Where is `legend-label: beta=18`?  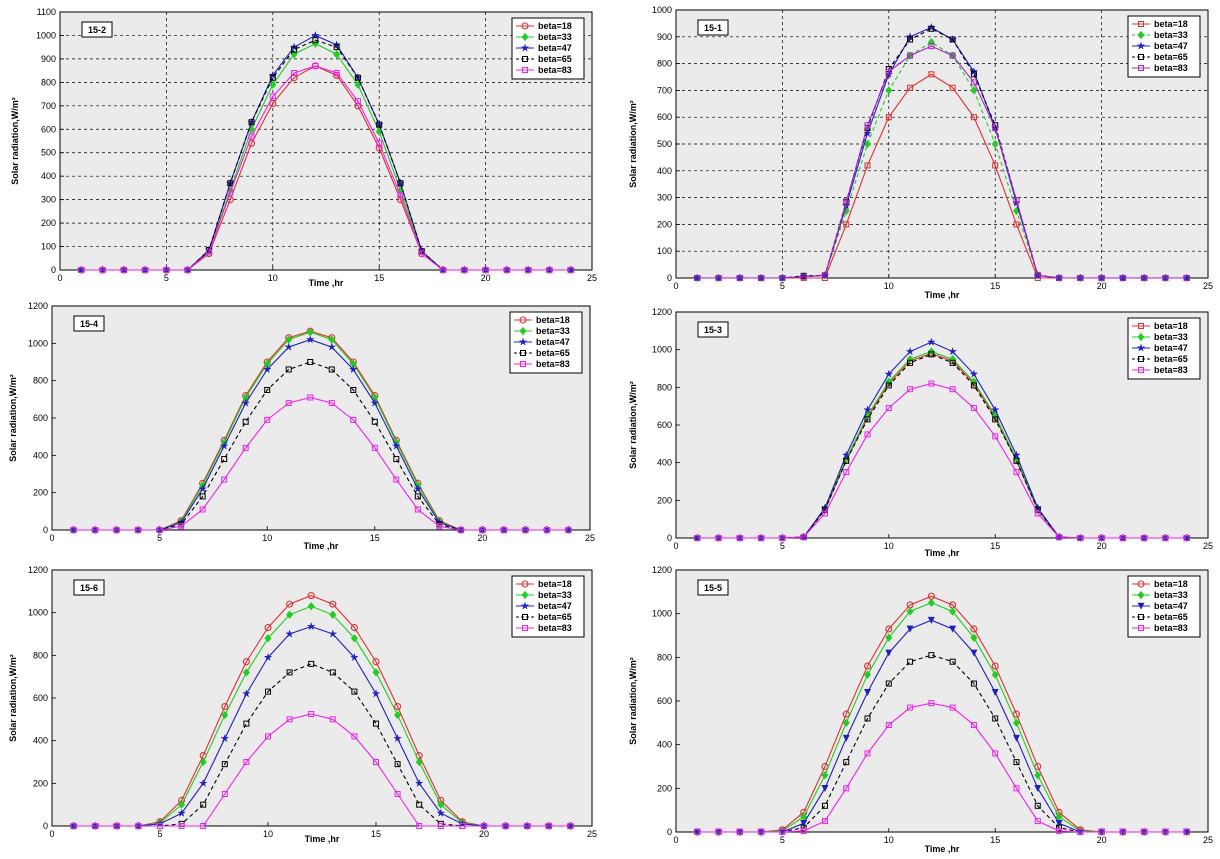 legend-label: beta=18 is located at coordinates (555, 26).